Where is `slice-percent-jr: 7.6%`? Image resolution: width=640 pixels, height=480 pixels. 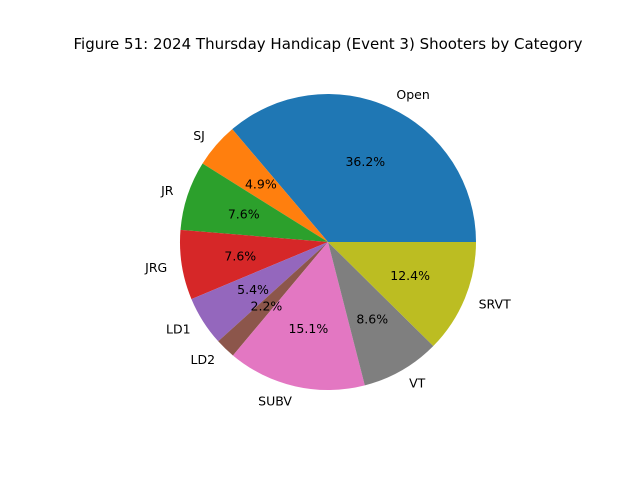
slice-percent-jr: 7.6% is located at coordinates (244, 214).